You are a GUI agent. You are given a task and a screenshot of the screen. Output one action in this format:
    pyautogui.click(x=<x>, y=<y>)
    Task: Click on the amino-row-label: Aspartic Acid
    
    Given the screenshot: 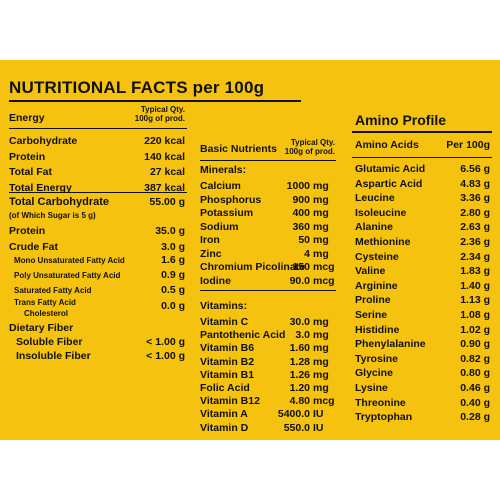 What is the action you would take?
    pyautogui.click(x=389, y=183)
    